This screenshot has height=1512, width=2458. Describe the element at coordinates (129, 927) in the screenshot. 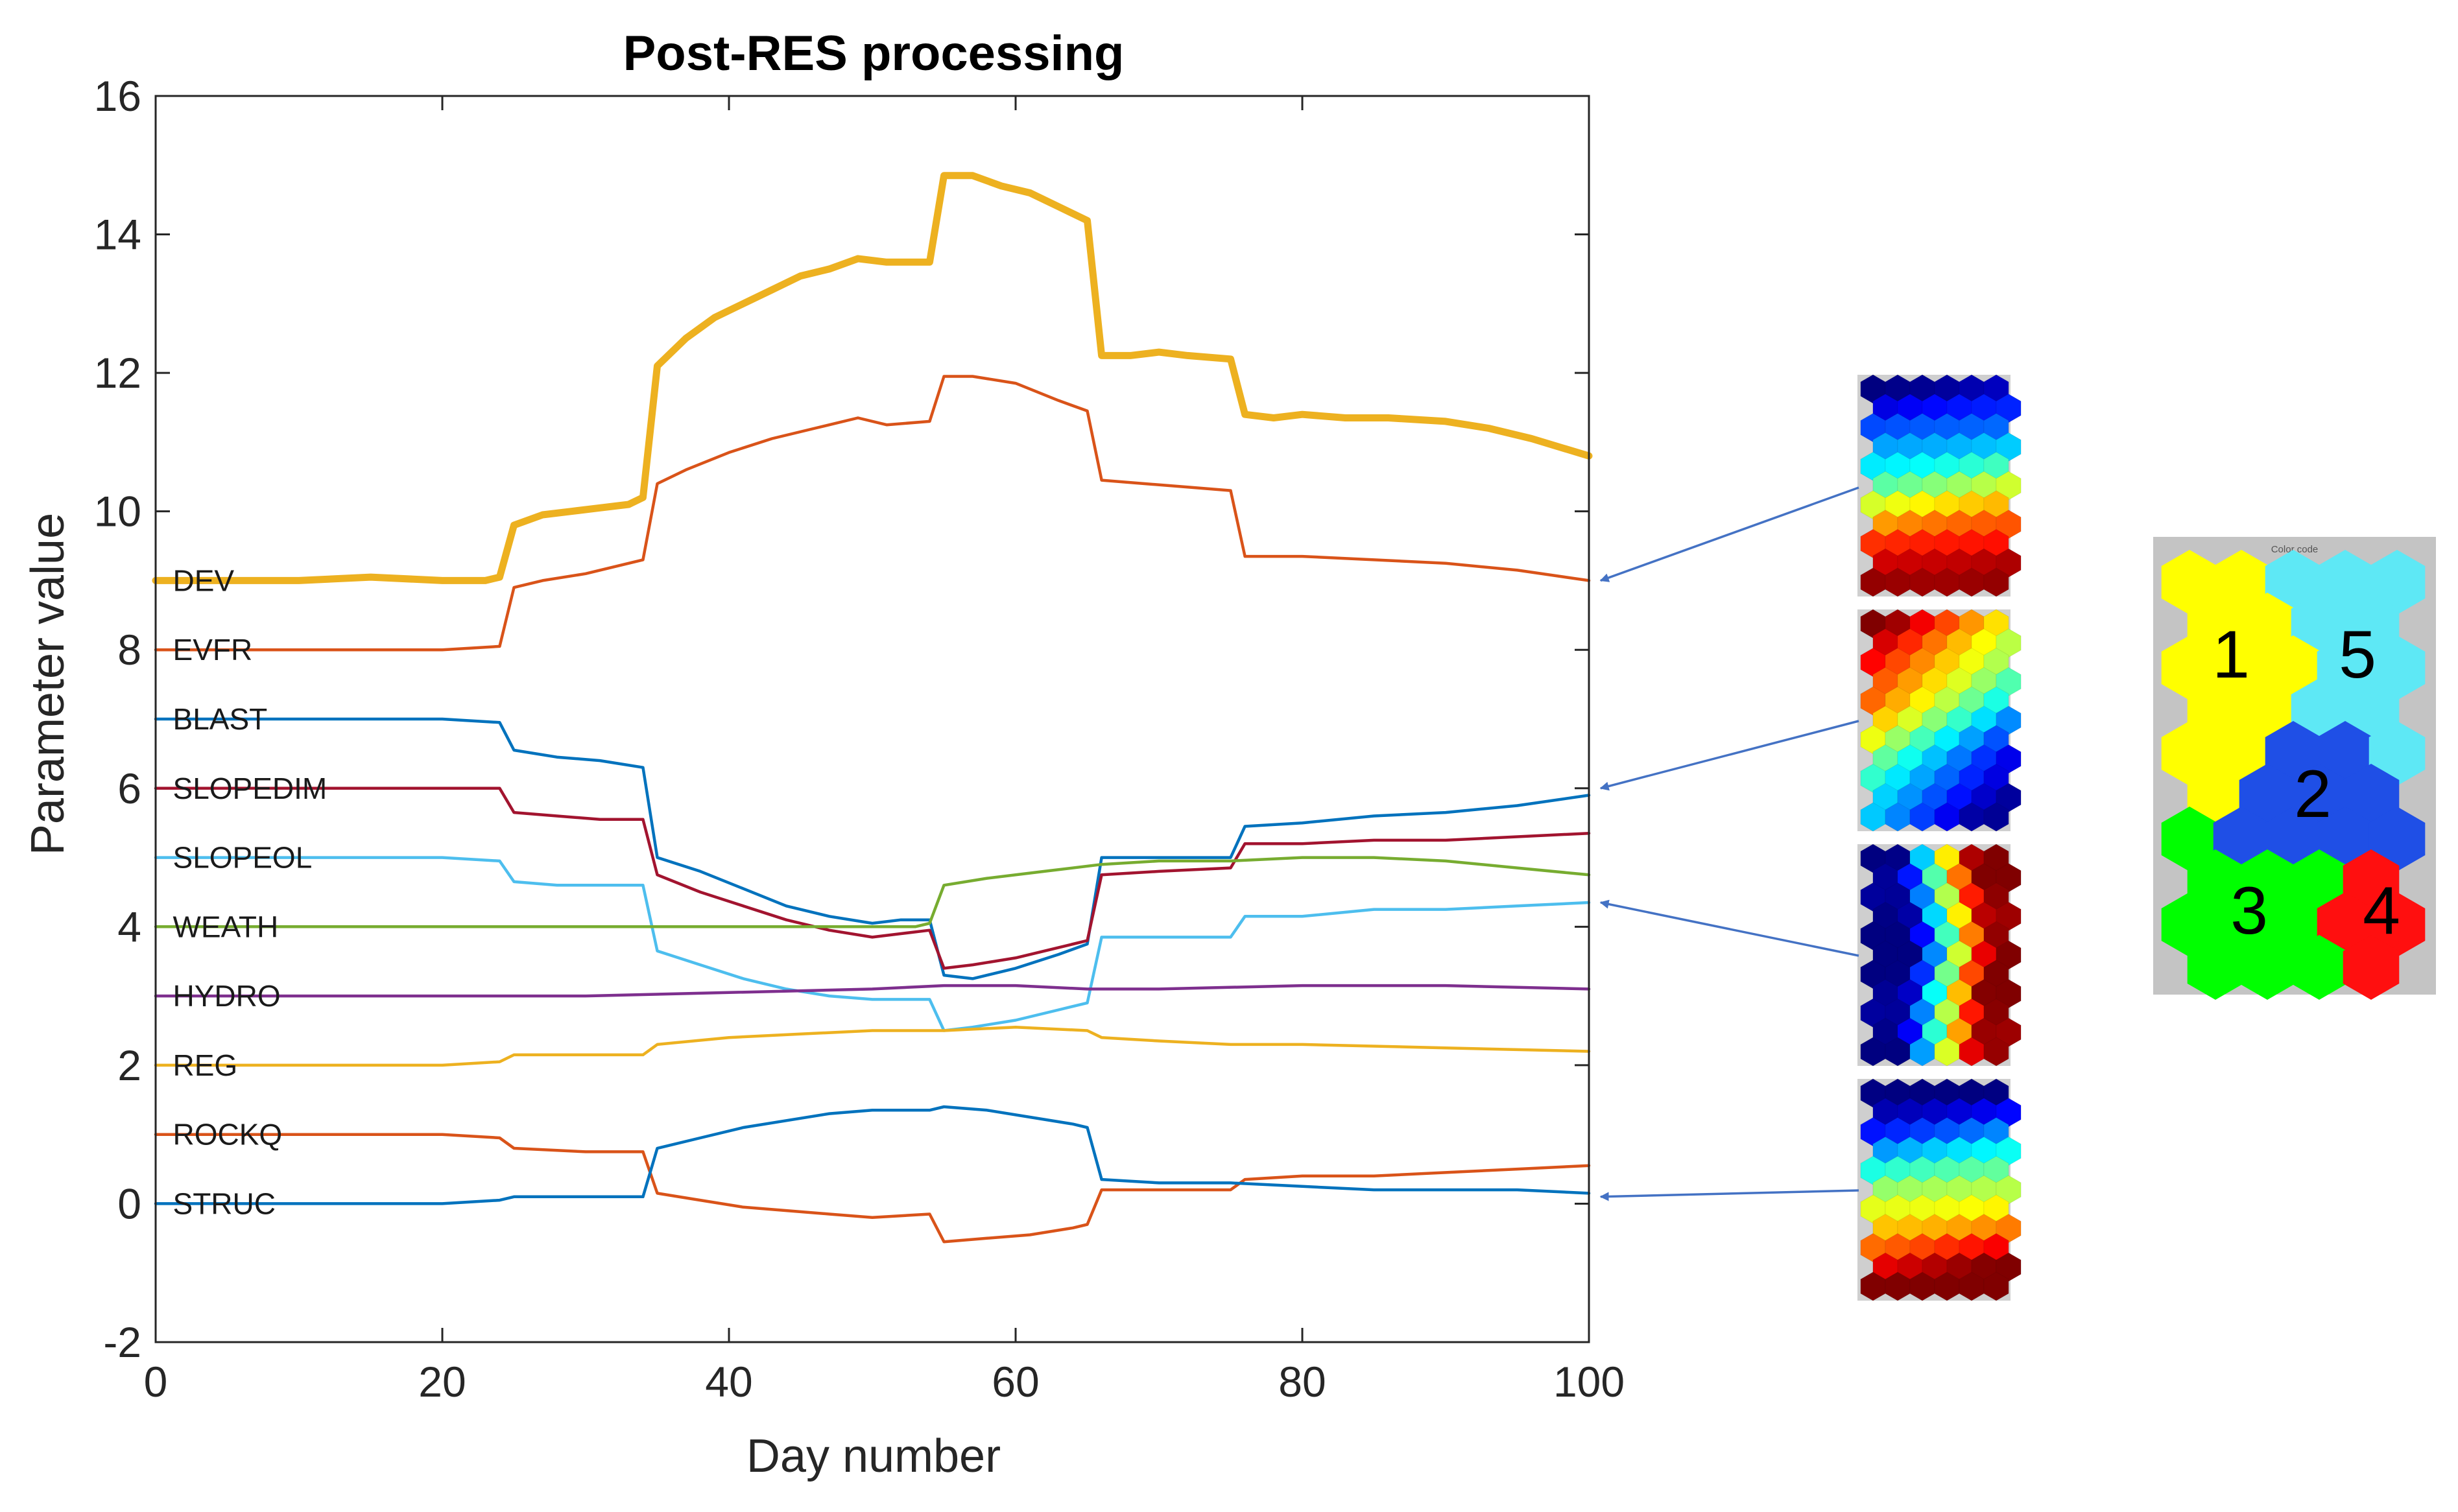

I see `y-tick-label: 4` at that location.